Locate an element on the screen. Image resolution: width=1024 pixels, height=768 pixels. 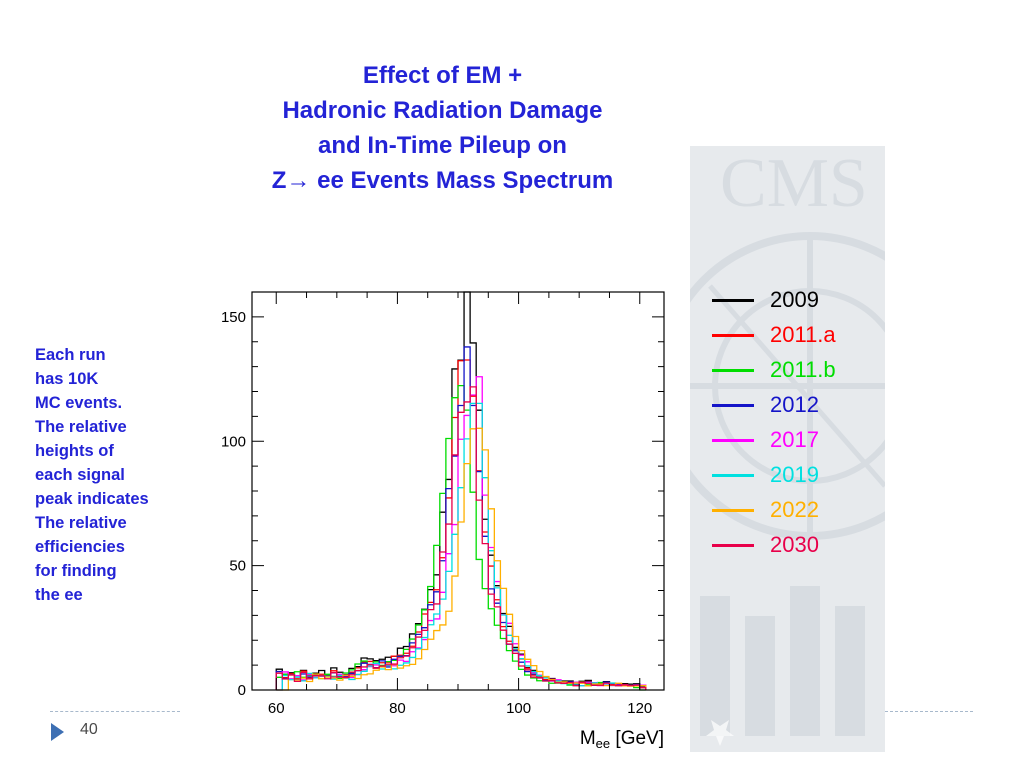
legend-entry-2017: 2017 is located at coordinates (802, 441).